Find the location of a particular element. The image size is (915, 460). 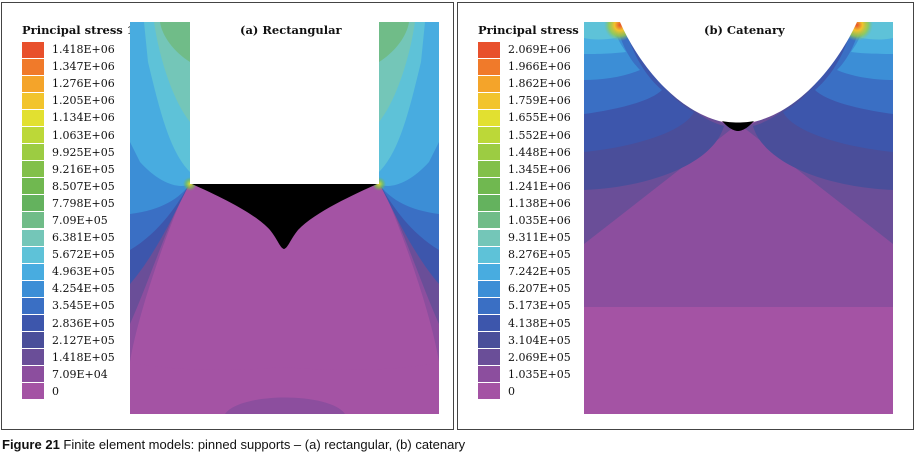

legend-entry: 9.925E+05 is located at coordinates (78, 152).